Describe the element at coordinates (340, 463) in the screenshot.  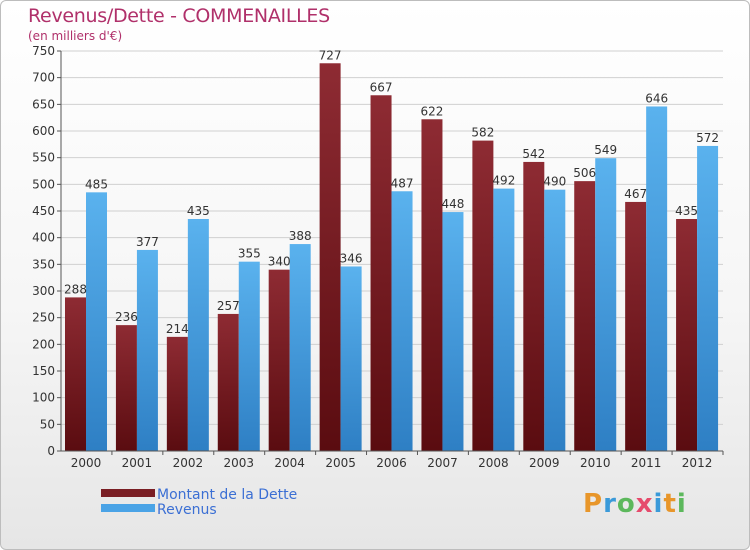
I see `x-tick-label: 2005` at that location.